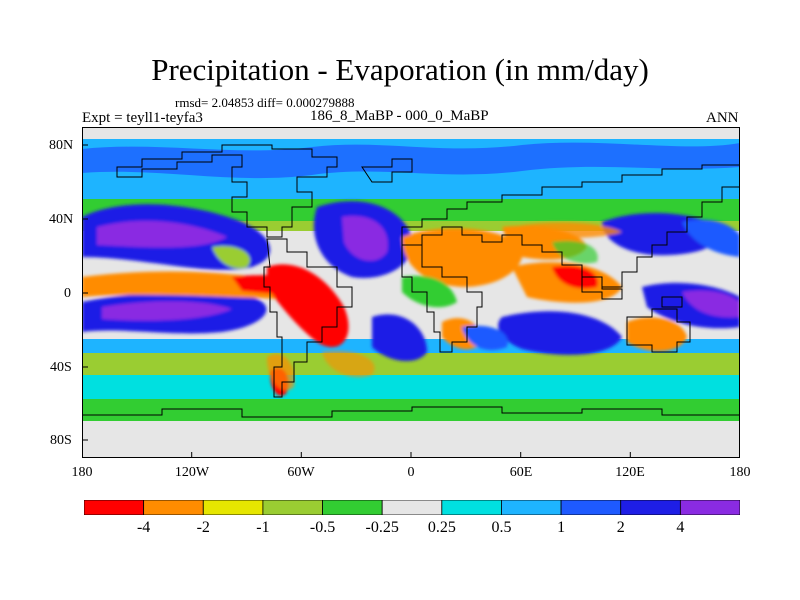 The width and height of the screenshot is (800, 600). What do you see at coordinates (322, 527) in the screenshot?
I see `colorbar-label: -0.5` at bounding box center [322, 527].